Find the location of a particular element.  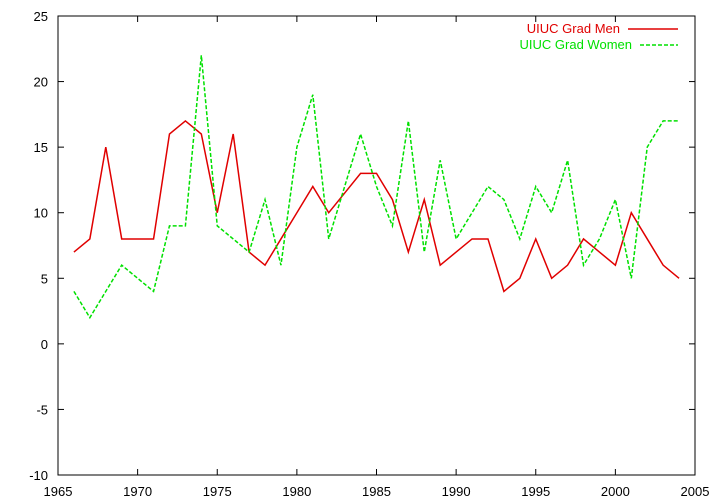

legend: UIUC Grad Men UIUC Grad Women is located at coordinates (599, 36).